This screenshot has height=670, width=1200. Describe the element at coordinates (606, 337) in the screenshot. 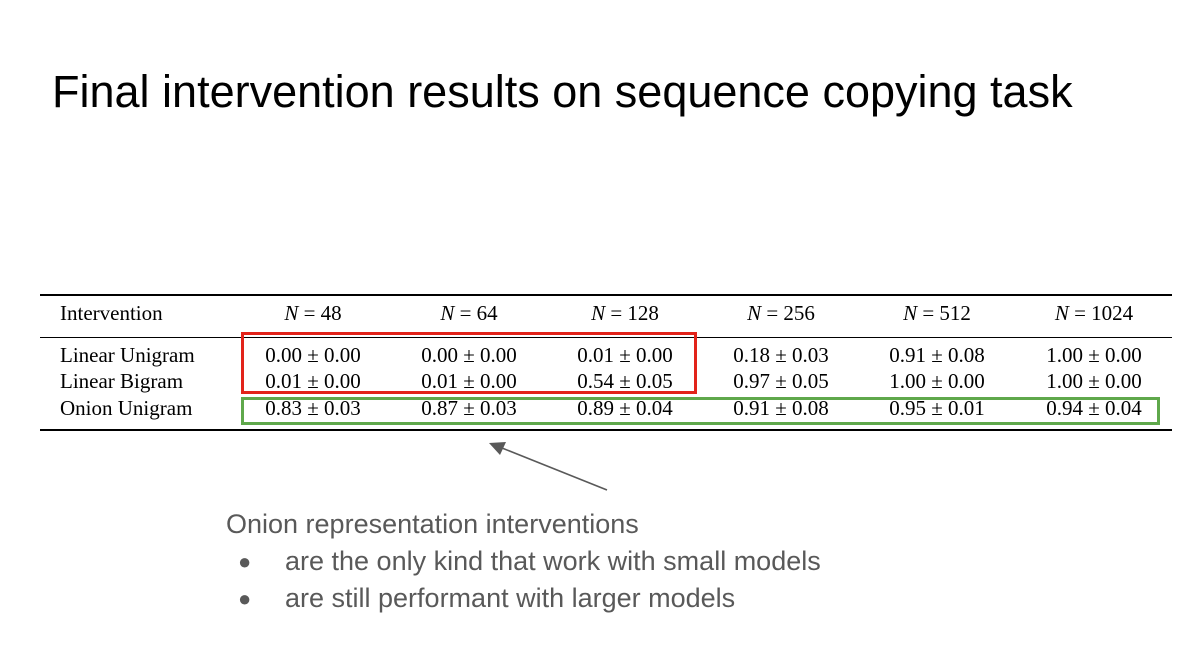

I see `table-header-rule` at that location.